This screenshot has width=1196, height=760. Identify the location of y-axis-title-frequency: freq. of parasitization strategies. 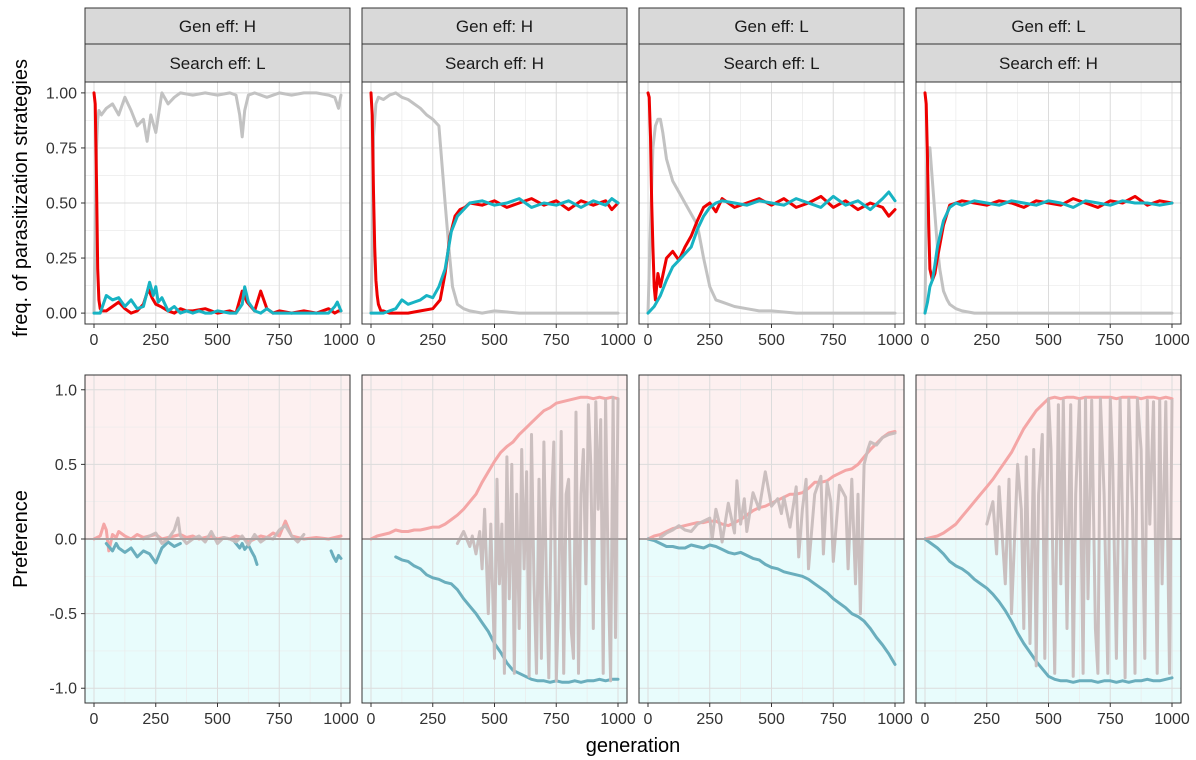
(21, 198).